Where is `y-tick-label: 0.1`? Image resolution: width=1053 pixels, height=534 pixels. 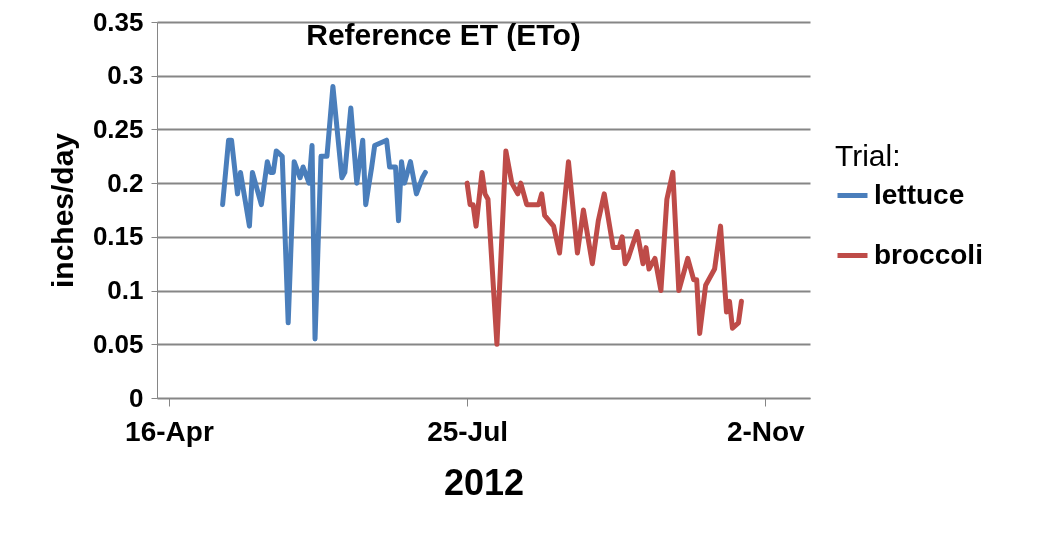
y-tick-label: 0.1 is located at coordinates (125, 290).